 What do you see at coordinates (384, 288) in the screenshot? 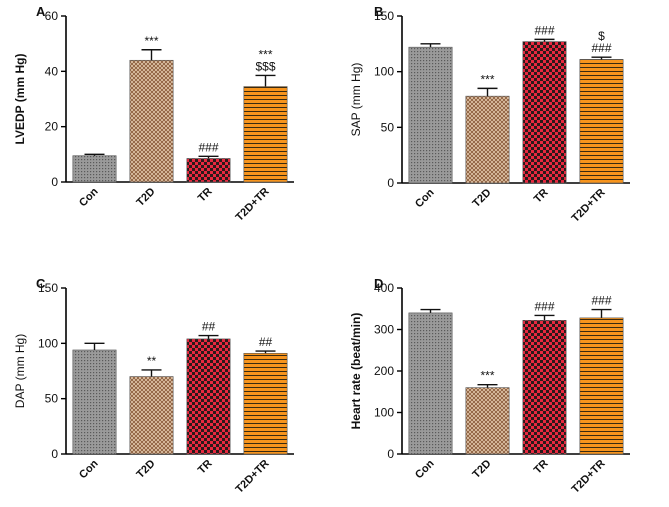
I see `y-tick-label: 400` at bounding box center [384, 288].